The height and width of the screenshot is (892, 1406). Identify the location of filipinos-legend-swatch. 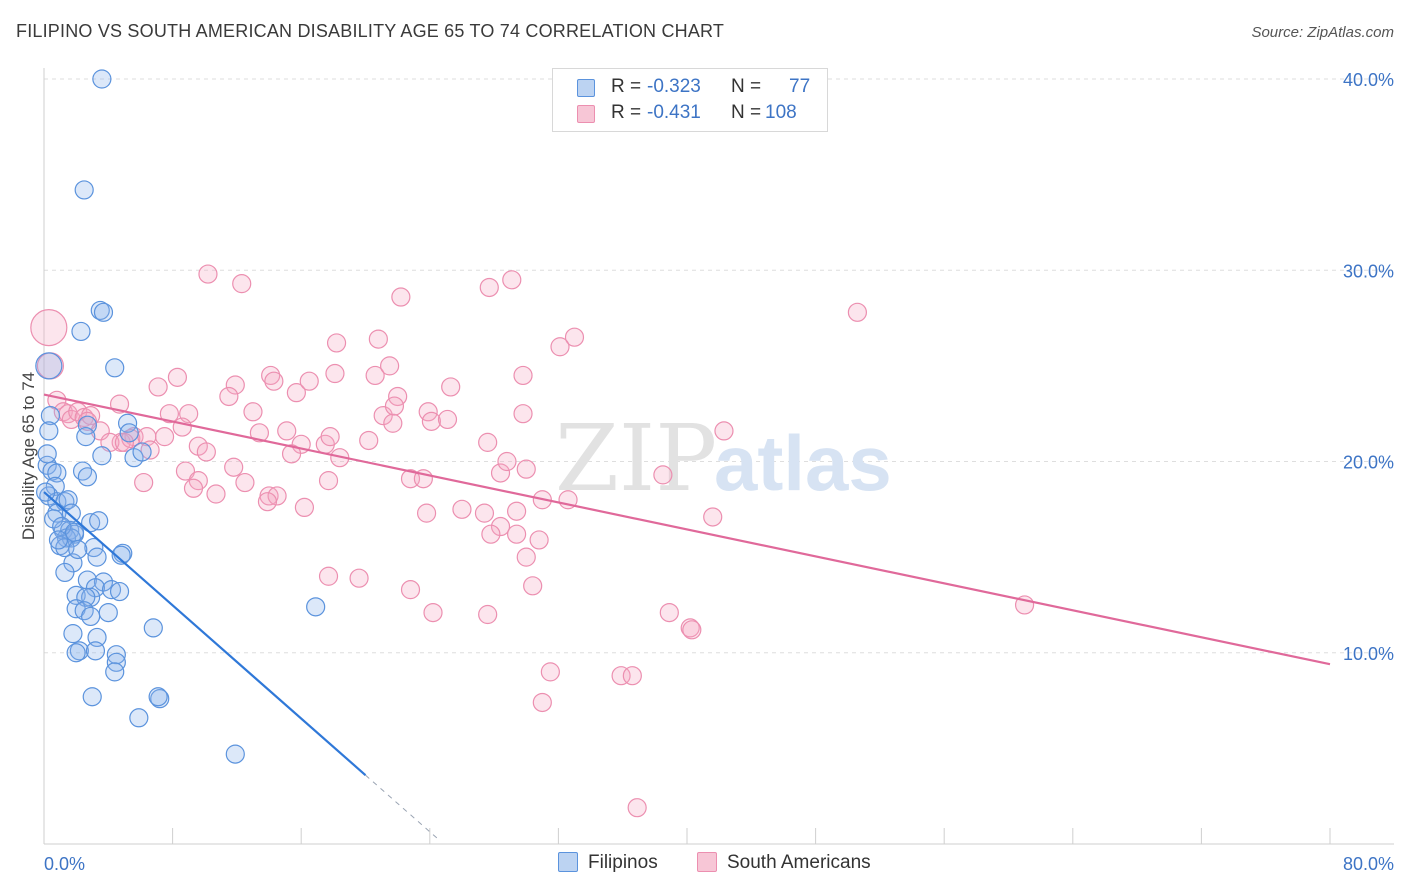
(568, 862).